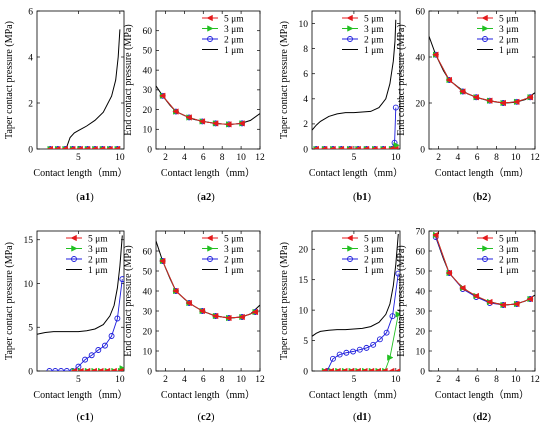  What do you see at coordinates (374, 271) in the screenshot?
I see `legend-entry: 1 μm` at bounding box center [374, 271].